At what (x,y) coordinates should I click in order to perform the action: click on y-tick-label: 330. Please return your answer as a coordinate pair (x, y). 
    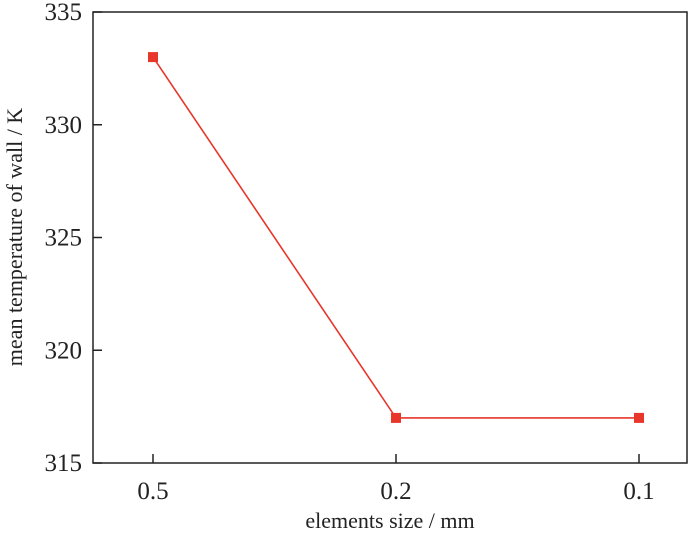
    Looking at the image, I should click on (64, 125).